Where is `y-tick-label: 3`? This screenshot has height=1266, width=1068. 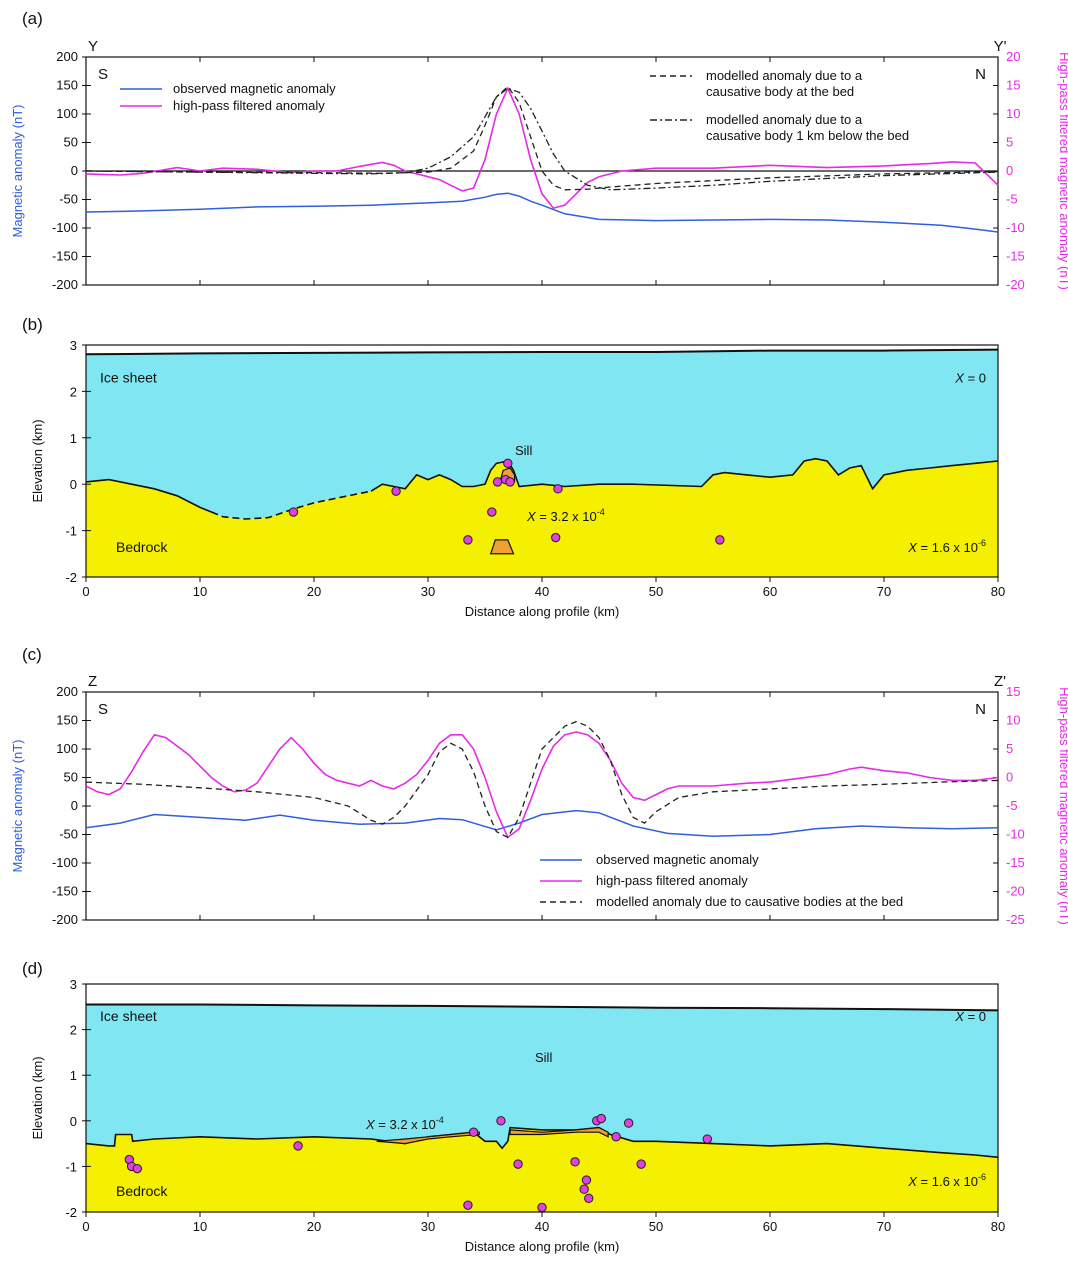
y-tick-label: 3 is located at coordinates (73, 984).